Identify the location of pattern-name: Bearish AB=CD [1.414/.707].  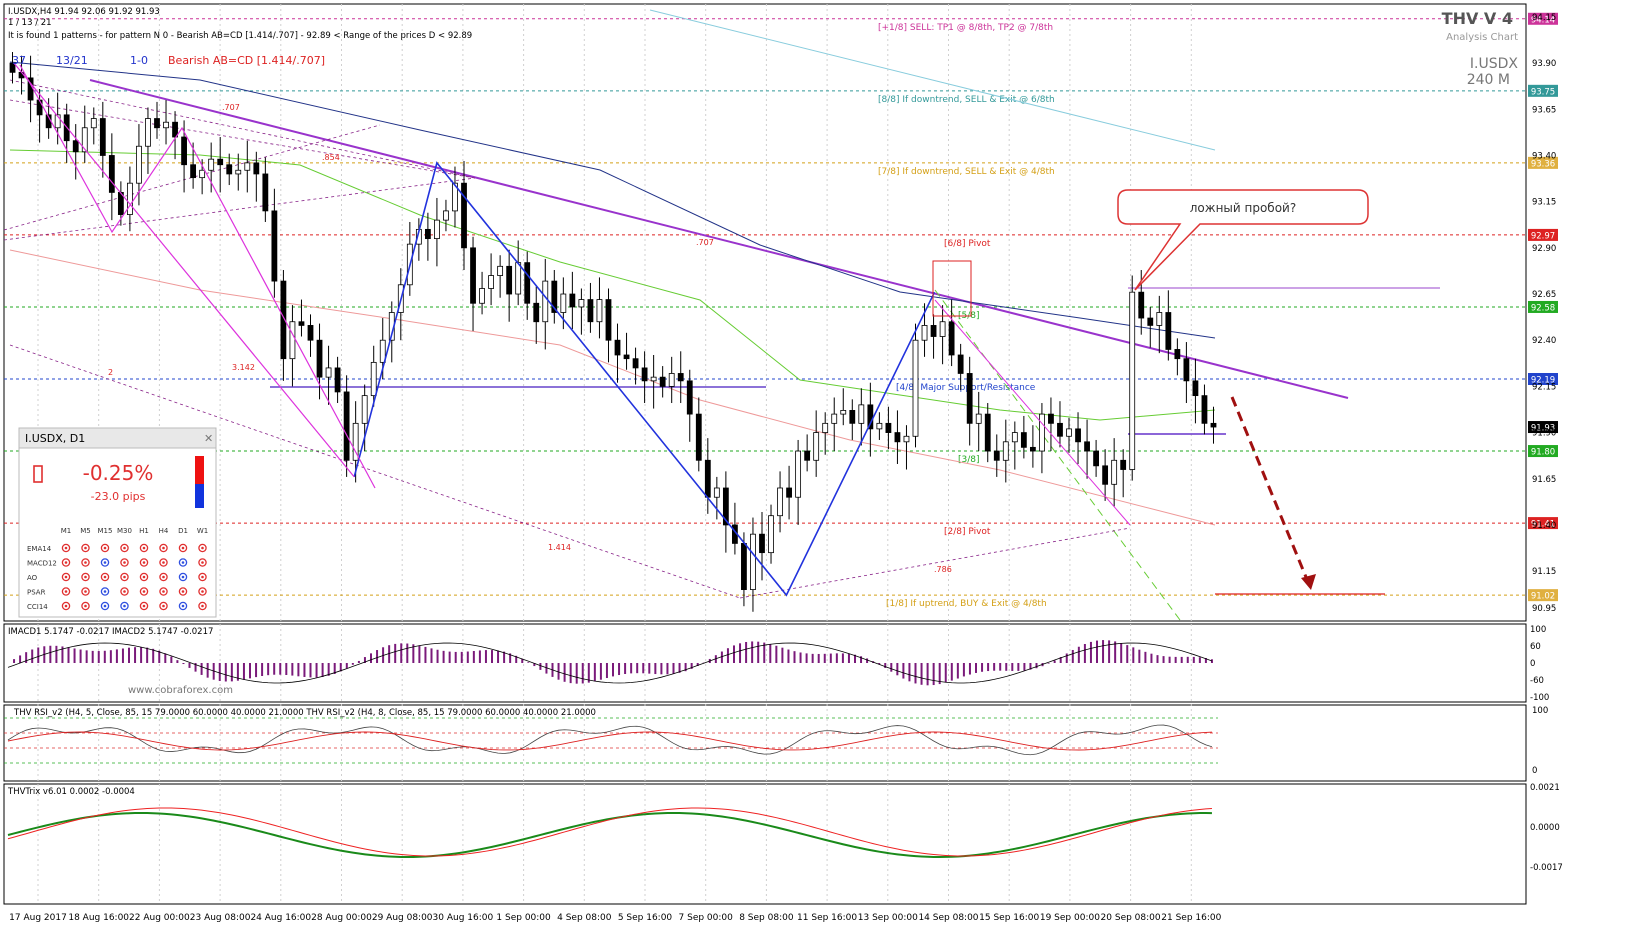
(246, 60).